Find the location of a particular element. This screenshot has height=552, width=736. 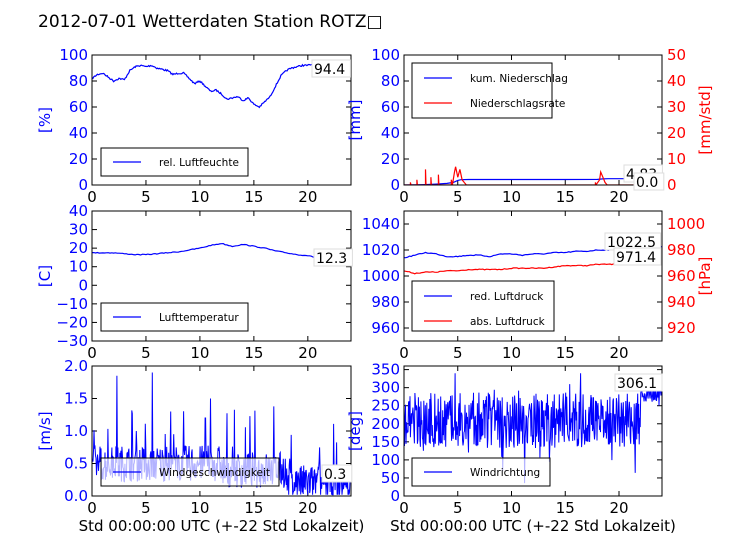

y2-tick-label: 10 is located at coordinates (676, 159).